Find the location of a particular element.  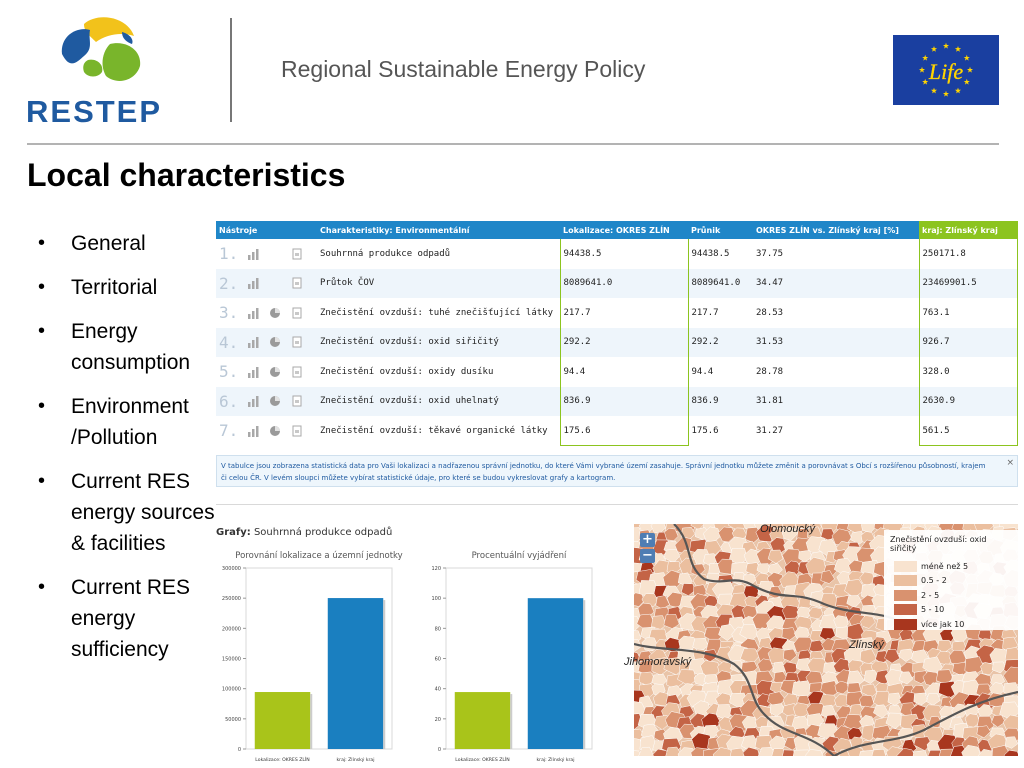

ratio-cell: 28.78 is located at coordinates (770, 371).